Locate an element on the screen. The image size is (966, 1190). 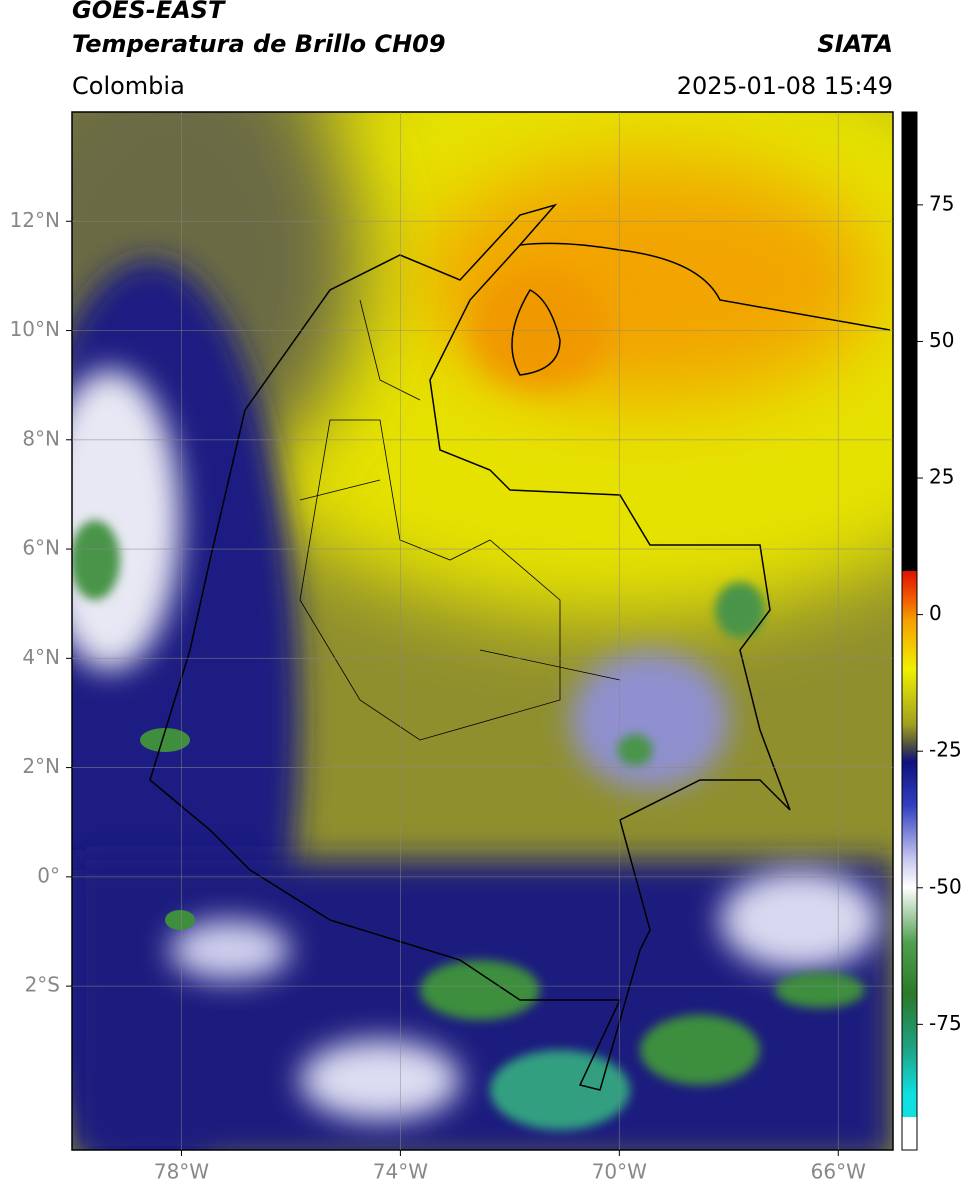
lat-tick-label: 10°N is located at coordinates (35, 329).